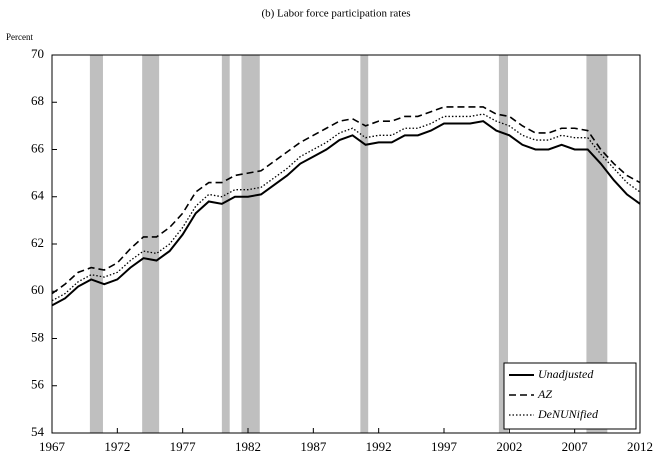 The image size is (668, 466). Describe the element at coordinates (38, 384) in the screenshot. I see `y-tick-label: 56` at that location.